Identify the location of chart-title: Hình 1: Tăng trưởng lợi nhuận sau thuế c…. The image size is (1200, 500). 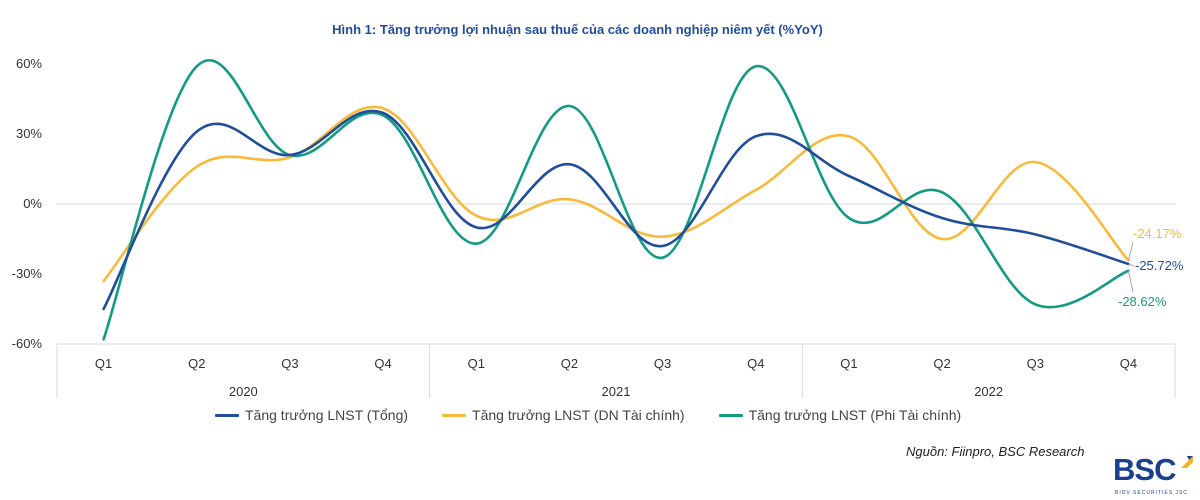
(577, 29).